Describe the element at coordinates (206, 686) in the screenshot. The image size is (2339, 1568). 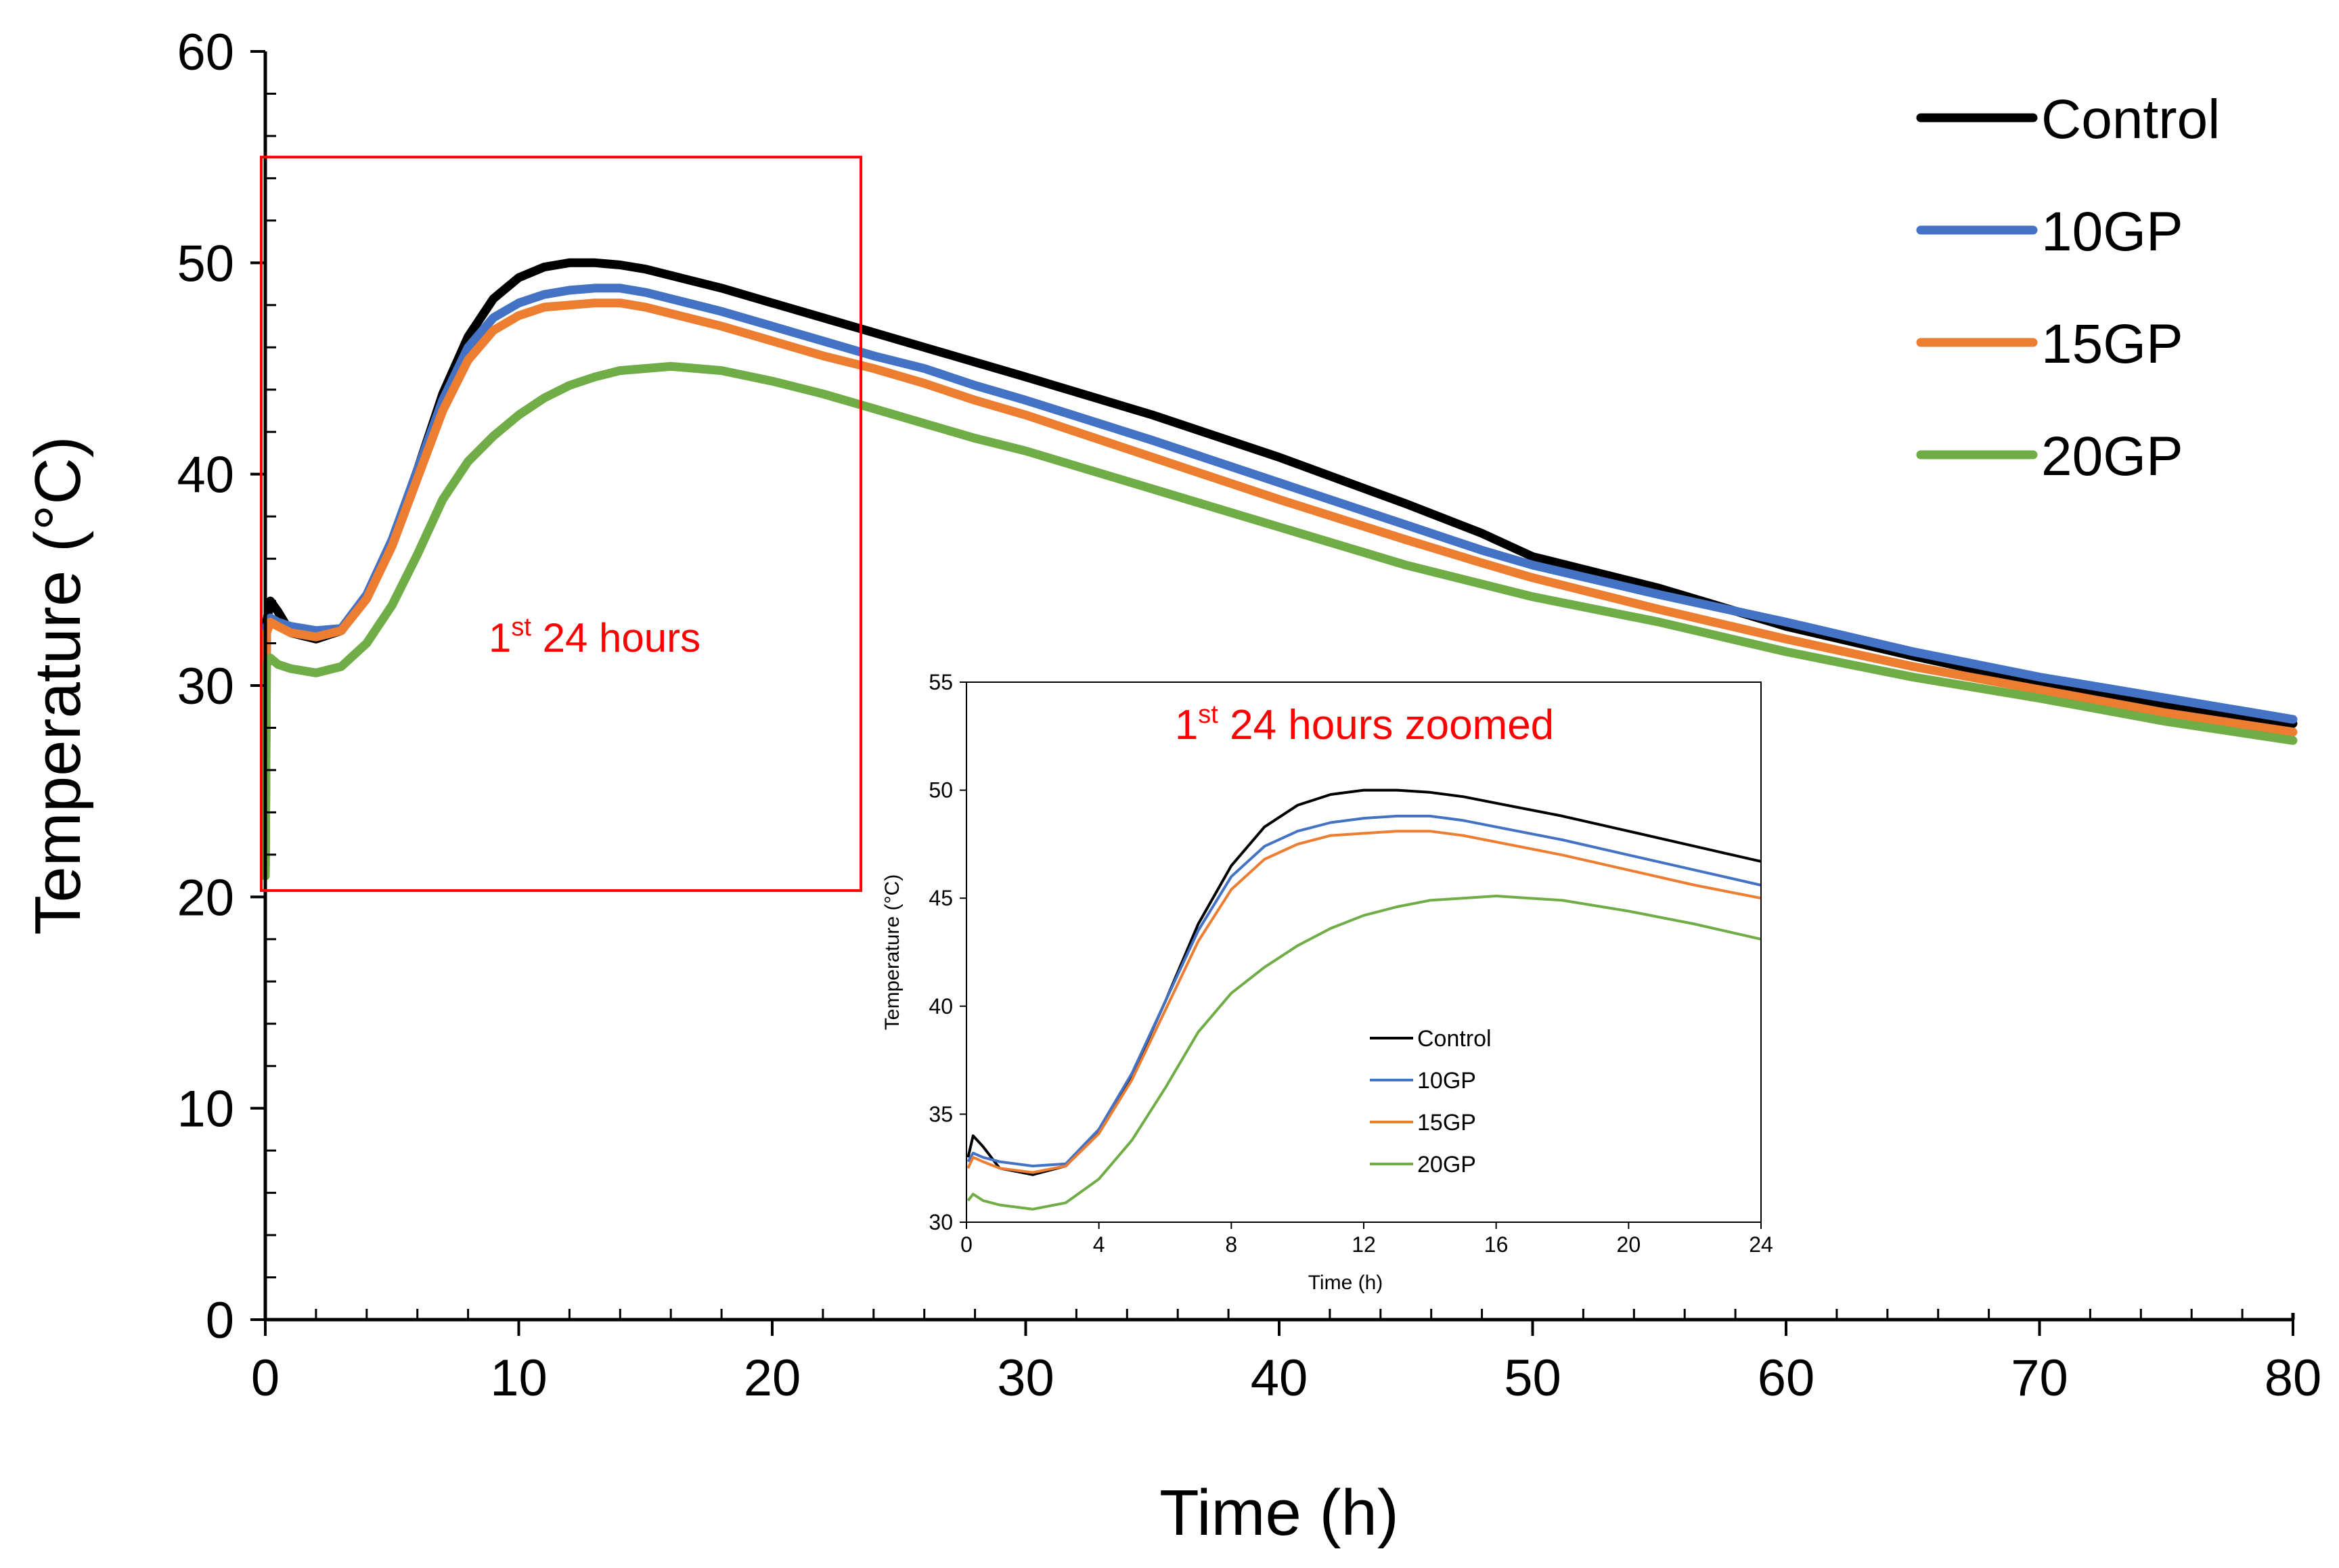
I see `main-y-tick-label: 30` at that location.